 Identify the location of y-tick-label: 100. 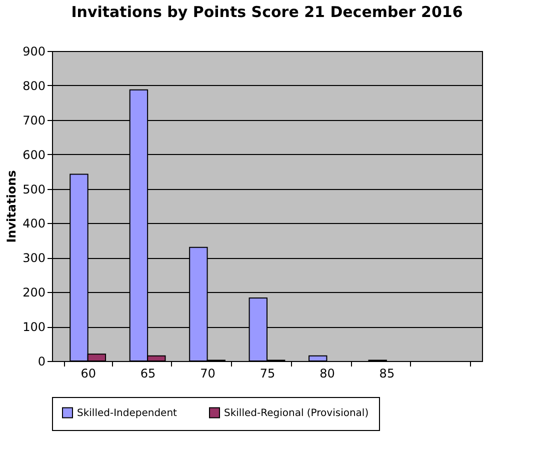
(34, 327).